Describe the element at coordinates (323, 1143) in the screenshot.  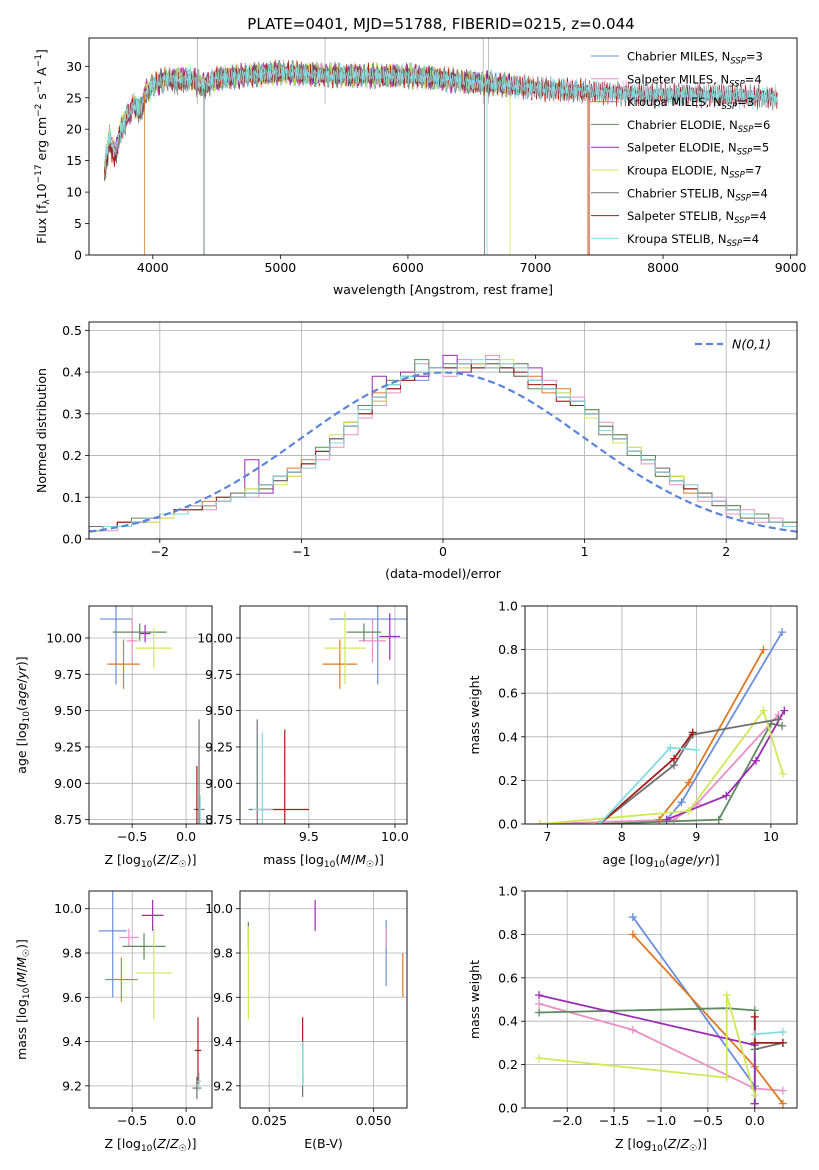
I see `x-axis-label: E(B-V)` at that location.